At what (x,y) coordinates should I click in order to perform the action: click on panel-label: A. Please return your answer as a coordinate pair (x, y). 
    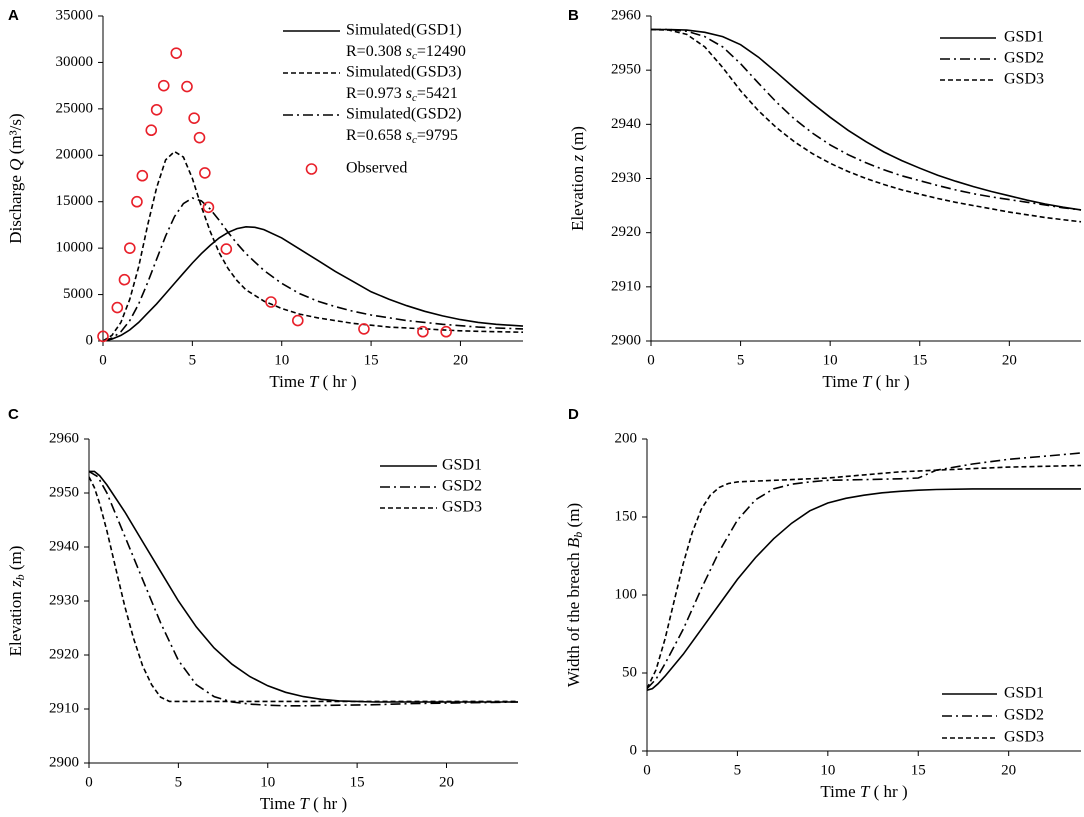
    Looking at the image, I should click on (13, 15).